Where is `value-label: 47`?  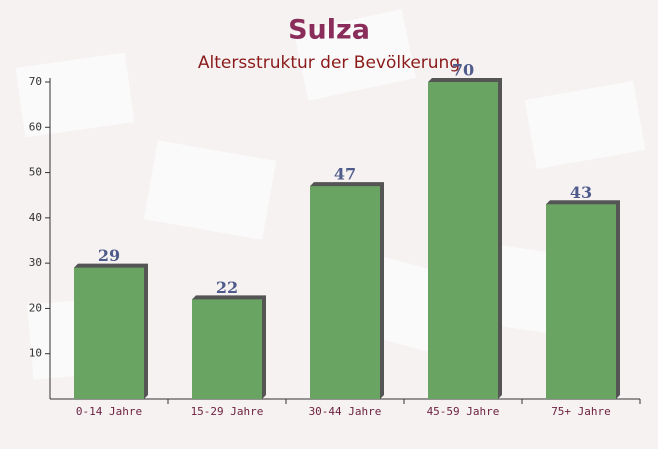
value-label: 47 is located at coordinates (345, 174).